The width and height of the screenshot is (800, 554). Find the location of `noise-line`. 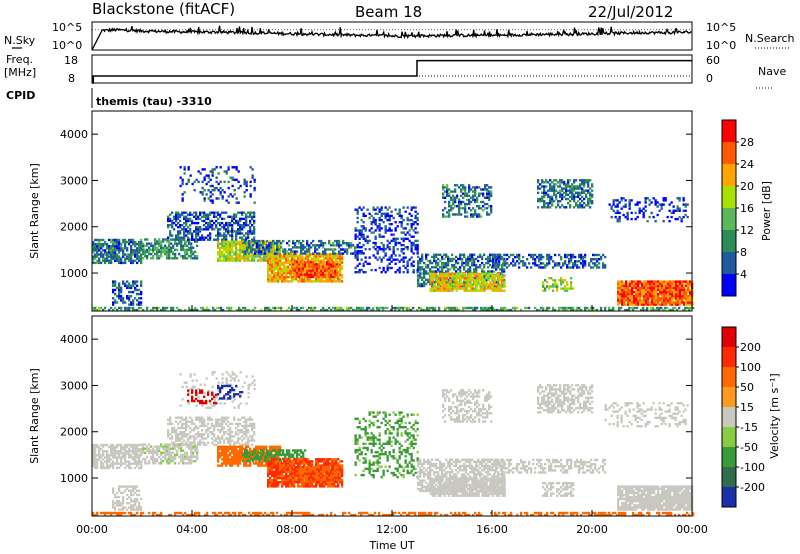

noise-line is located at coordinates (391, 38).